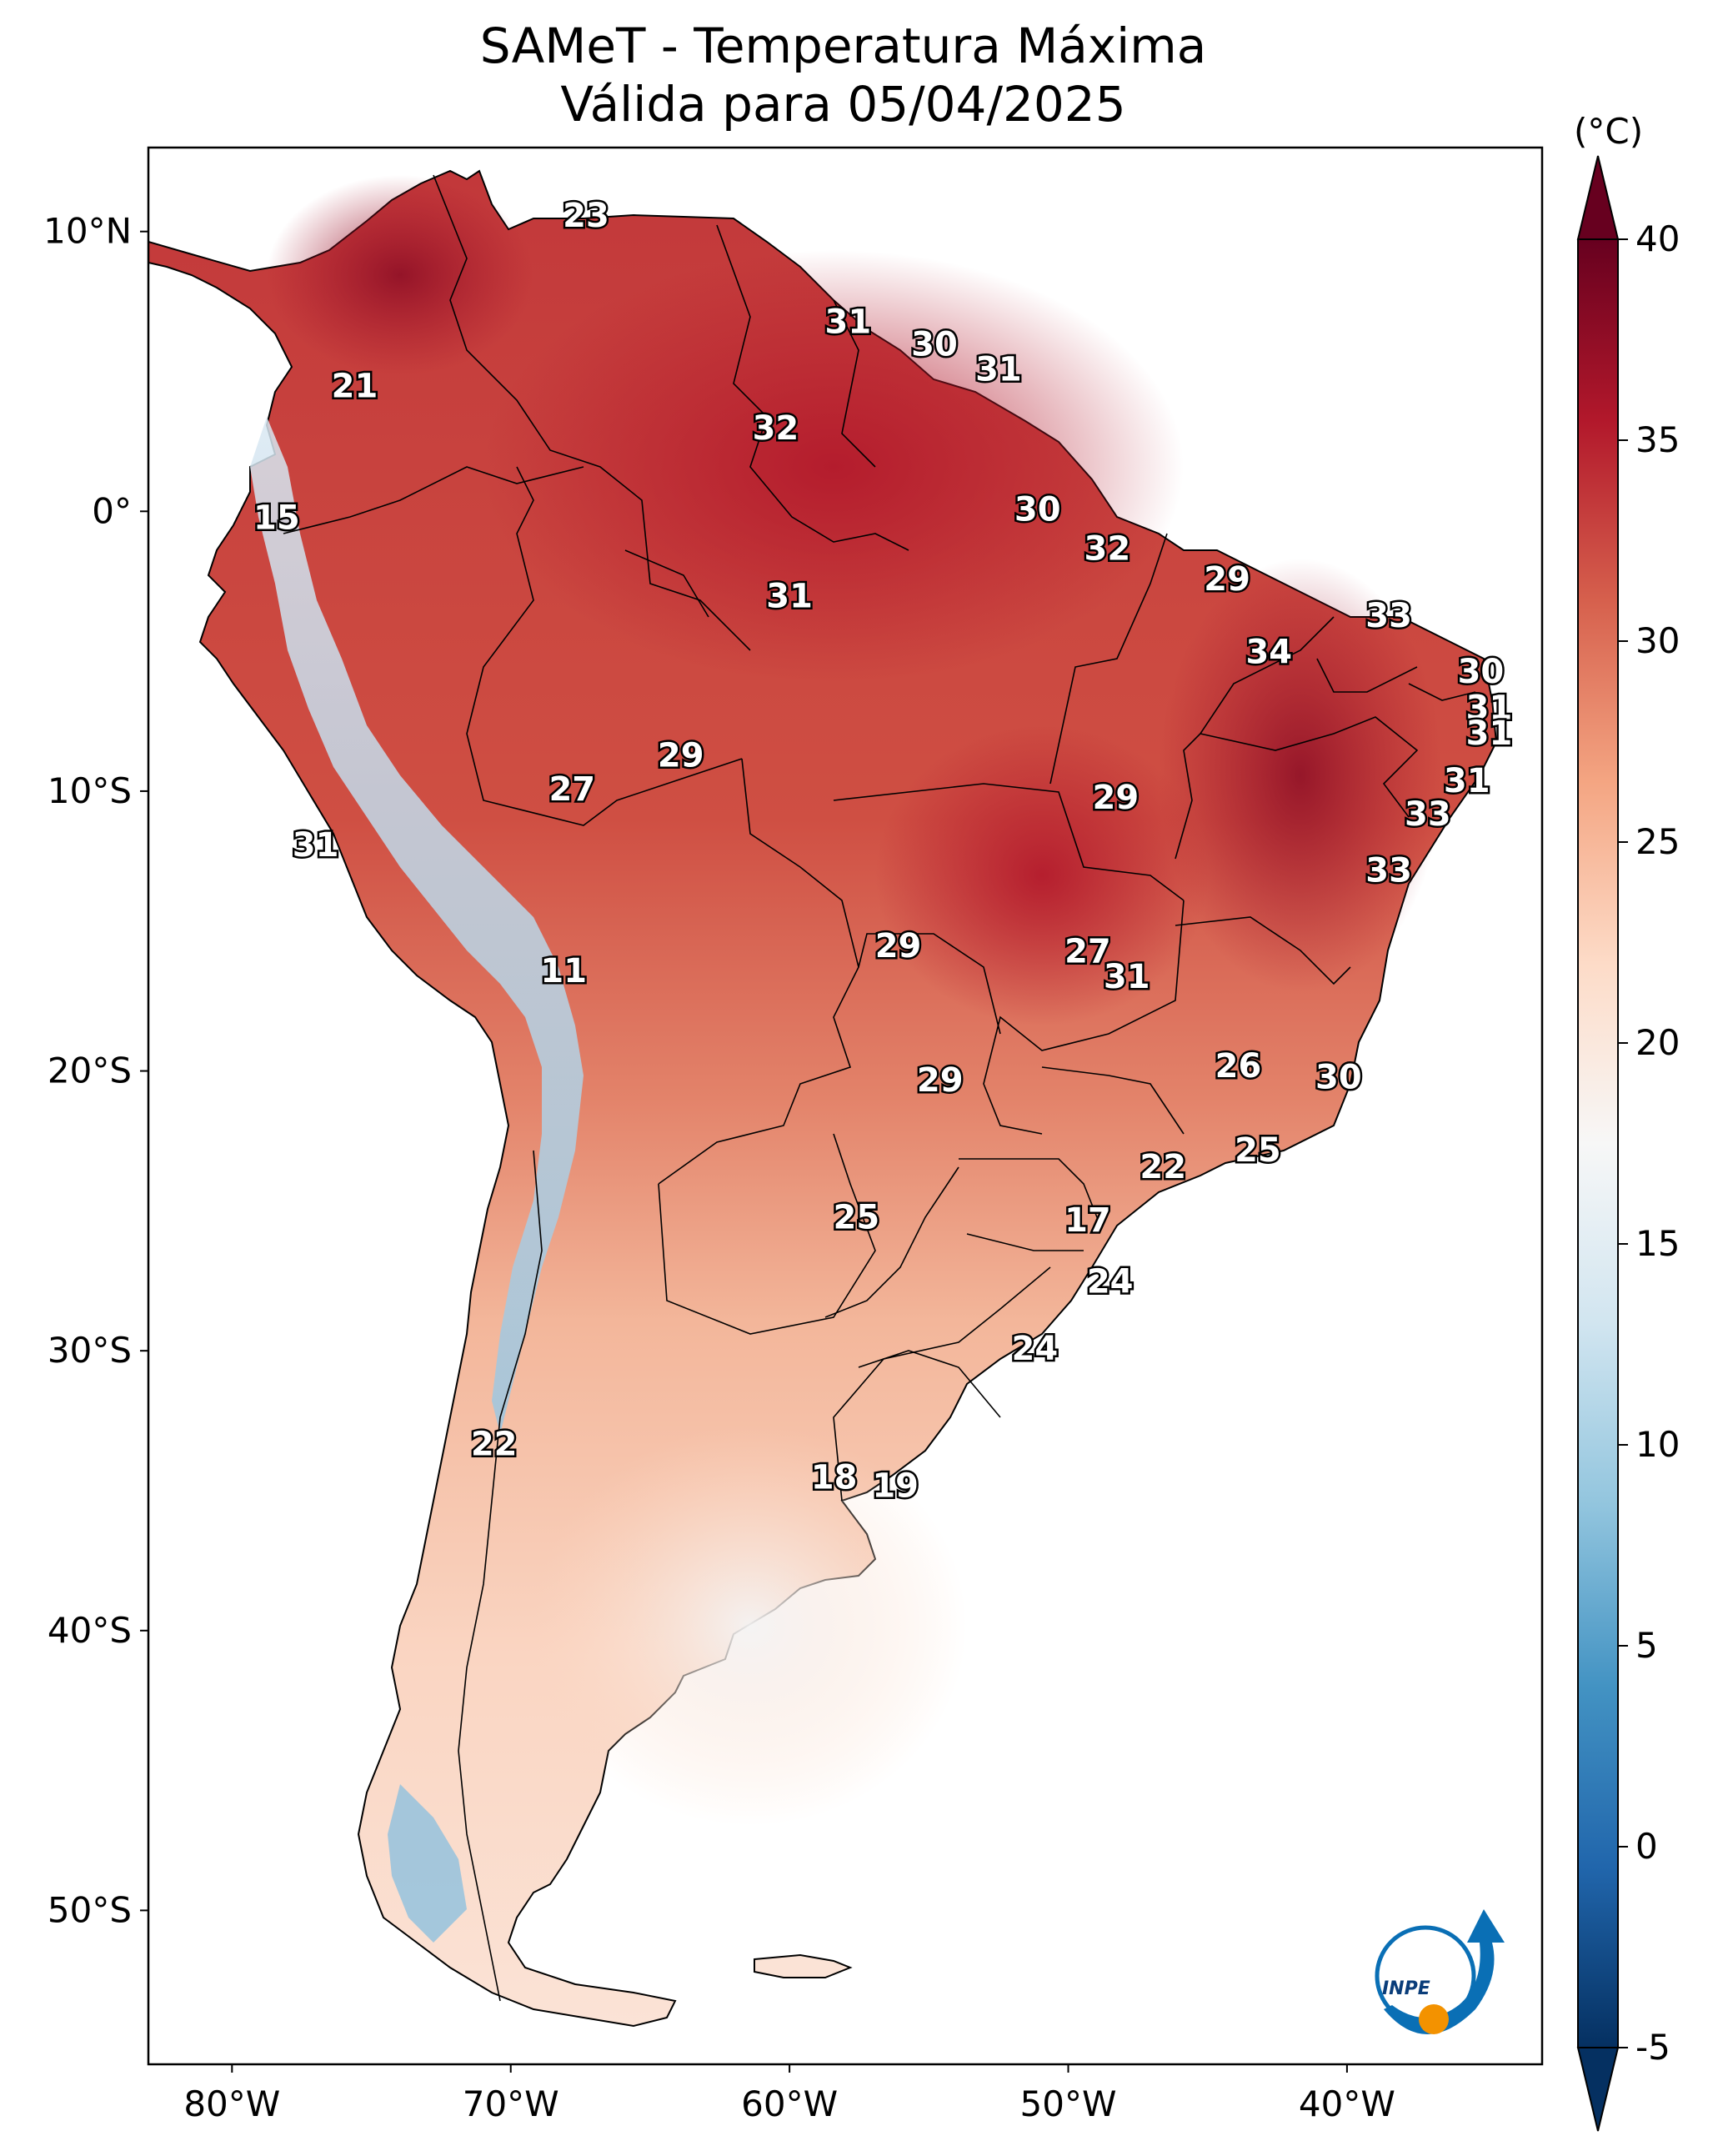 The image size is (1723, 2156). What do you see at coordinates (1657, 640) in the screenshot?
I see `colorbar-tick-label: 30` at bounding box center [1657, 640].